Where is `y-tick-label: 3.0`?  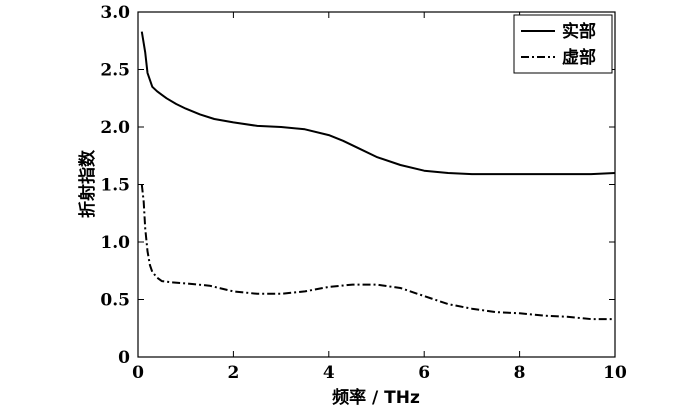 y-tick-label: 3.0 is located at coordinates (115, 13).